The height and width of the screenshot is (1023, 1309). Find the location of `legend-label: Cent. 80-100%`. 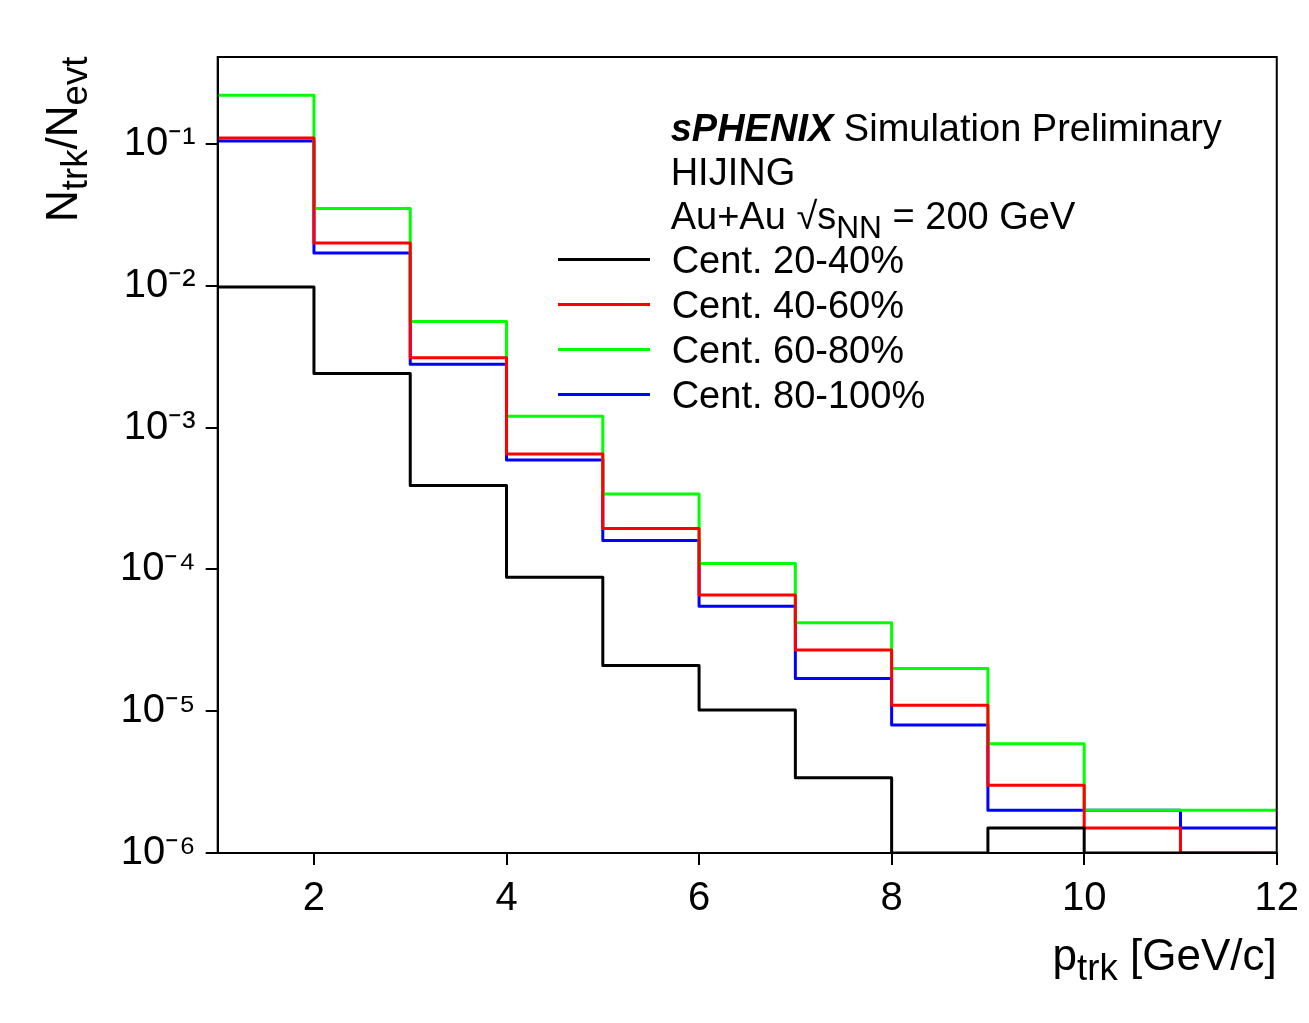

legend-label: Cent. 80-100% is located at coordinates (798, 394).